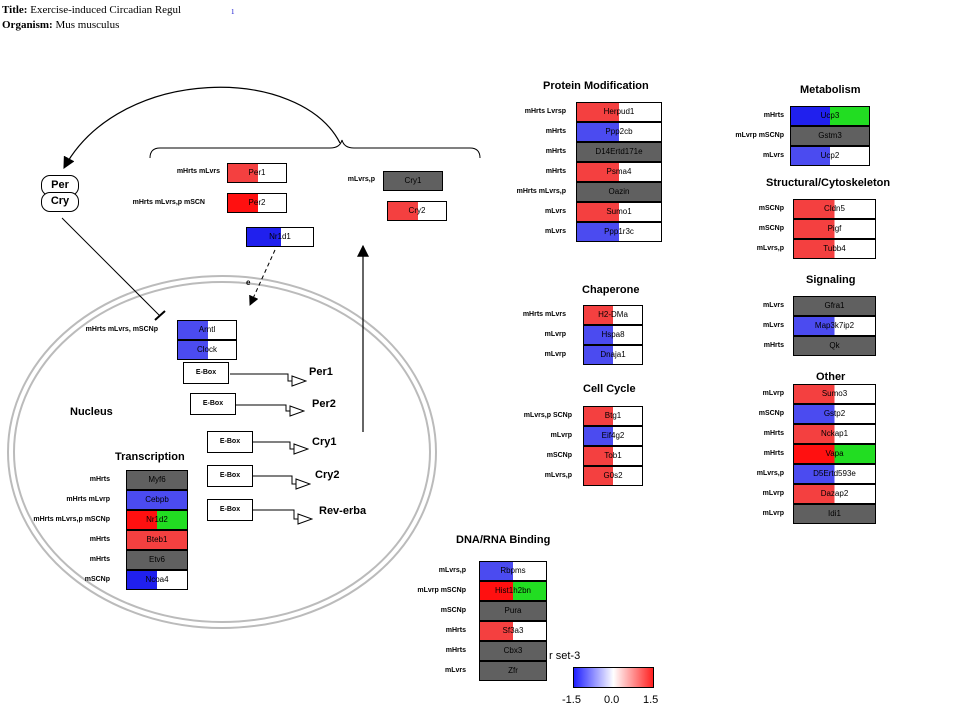 This screenshot has height=718, width=956. I want to click on gene-box-dazap2: Dazap2, so click(834, 494).